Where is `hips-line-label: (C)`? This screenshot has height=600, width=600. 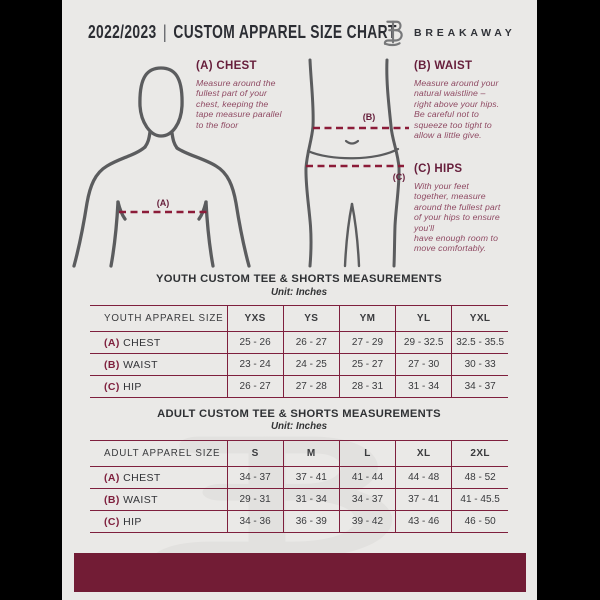 hips-line-label: (C) is located at coordinates (399, 177).